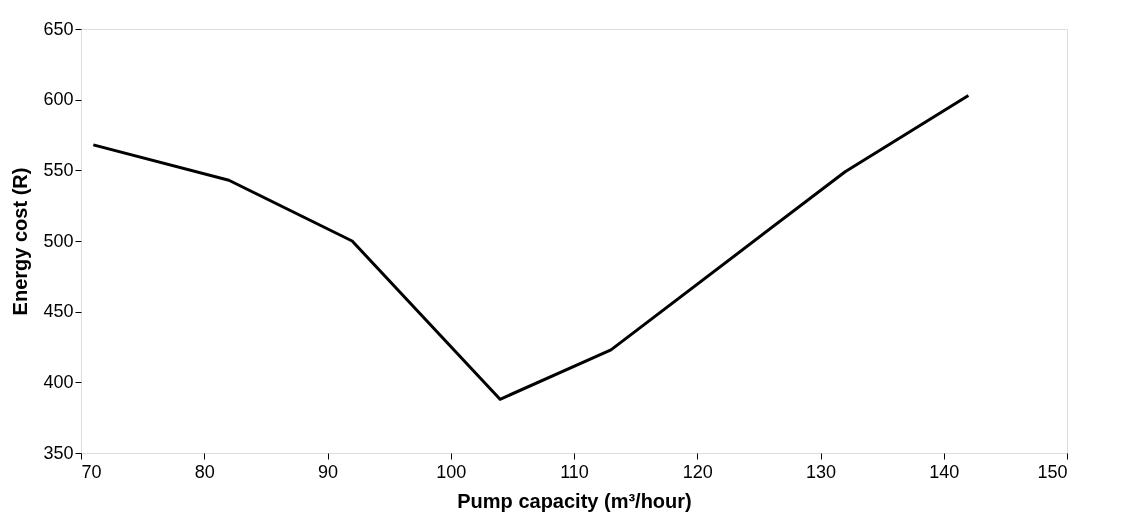  Describe the element at coordinates (328, 471) in the screenshot. I see `x-tick-label: 90` at that location.